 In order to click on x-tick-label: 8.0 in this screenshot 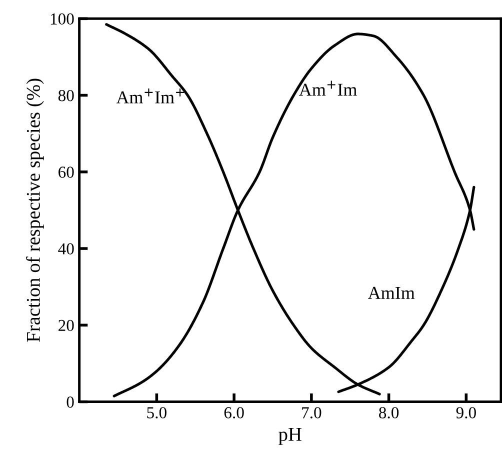, I will do `click(389, 412)`.